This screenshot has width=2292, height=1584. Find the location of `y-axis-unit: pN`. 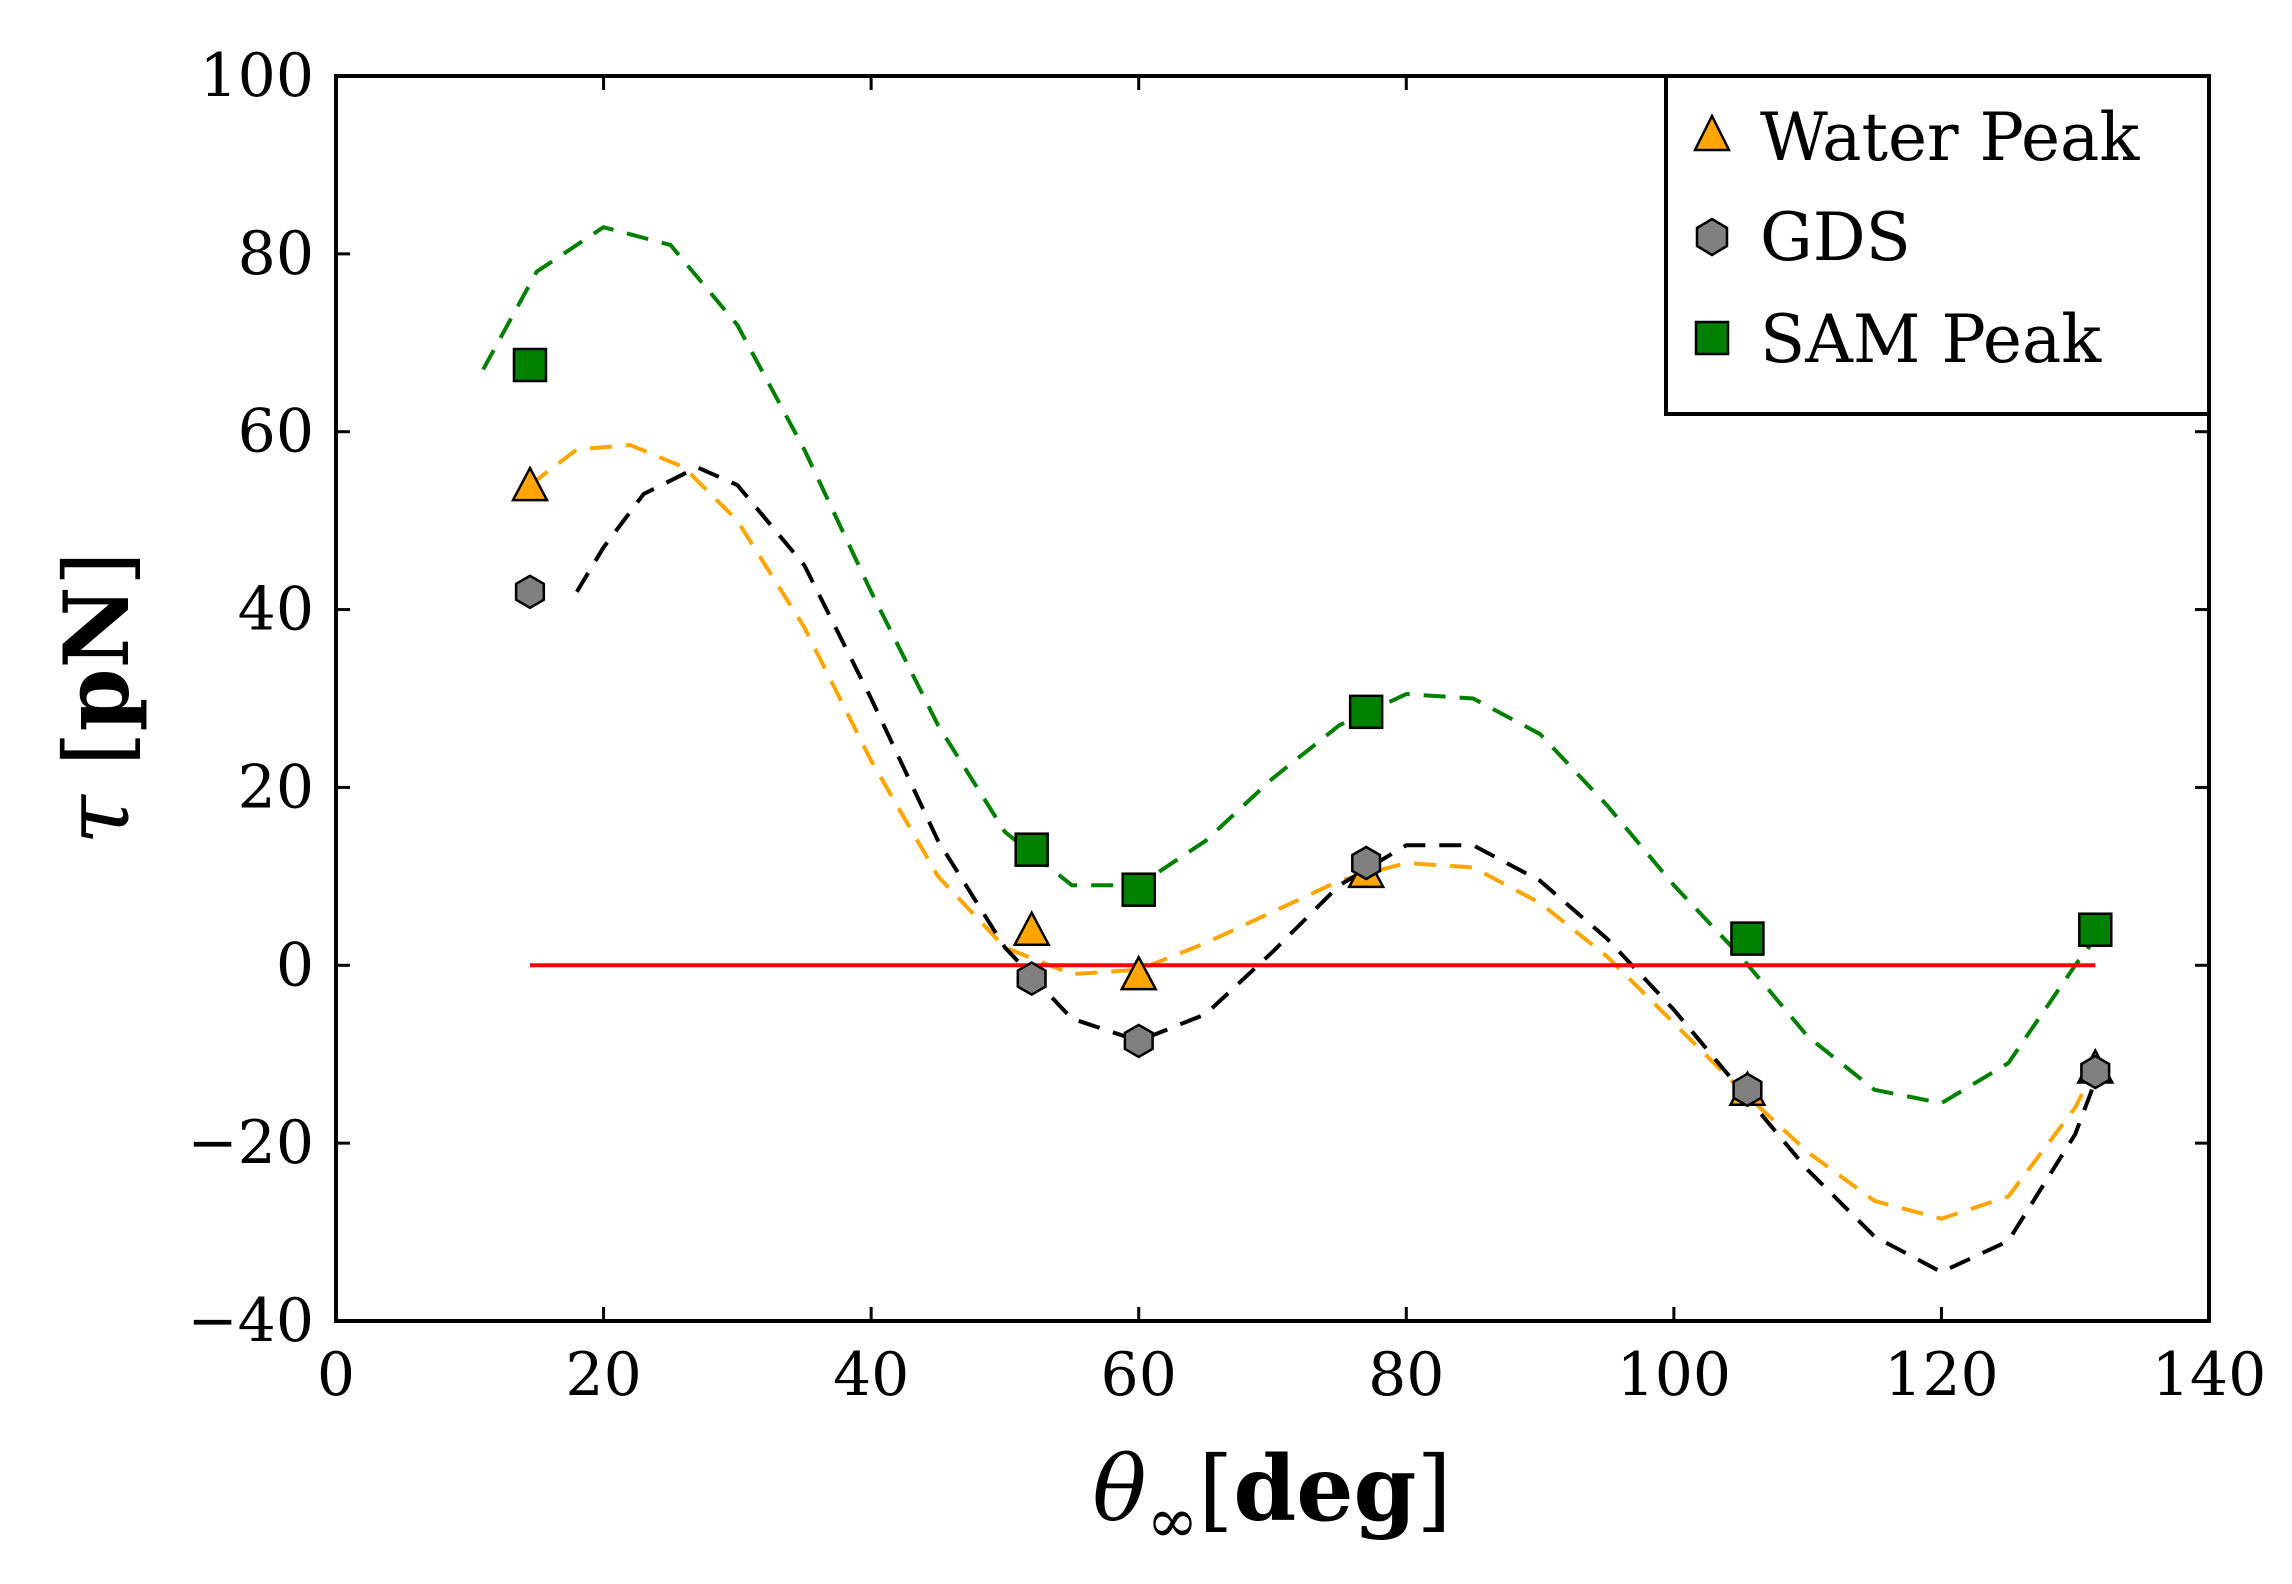

y-axis-unit: pN is located at coordinates (97, 658).